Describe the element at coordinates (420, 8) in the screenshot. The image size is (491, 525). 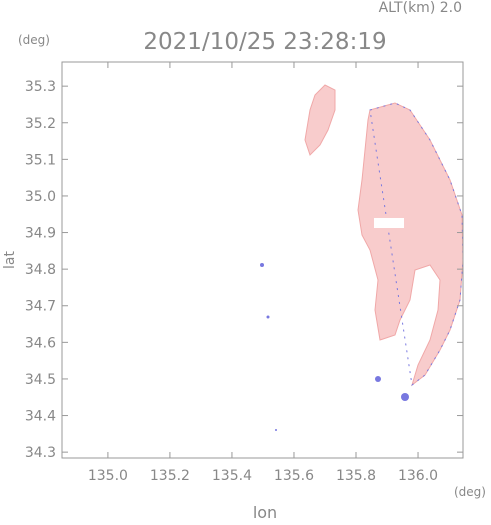
I see `subtitle: ALT(km) 2.0` at that location.